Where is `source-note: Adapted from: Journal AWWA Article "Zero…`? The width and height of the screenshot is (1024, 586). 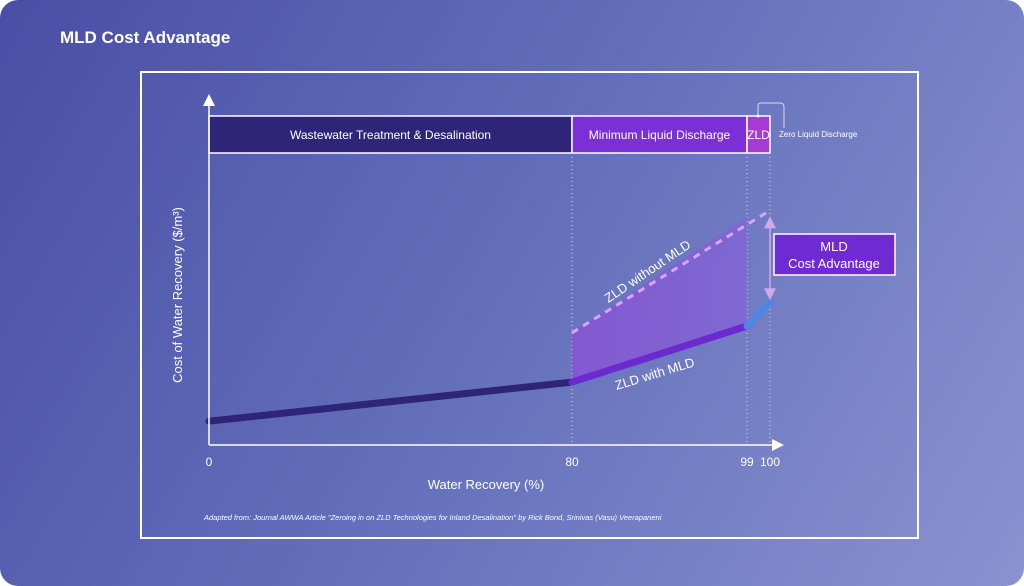
source-note: Adapted from: Journal AWWA Article "Zero… is located at coordinates (432, 517).